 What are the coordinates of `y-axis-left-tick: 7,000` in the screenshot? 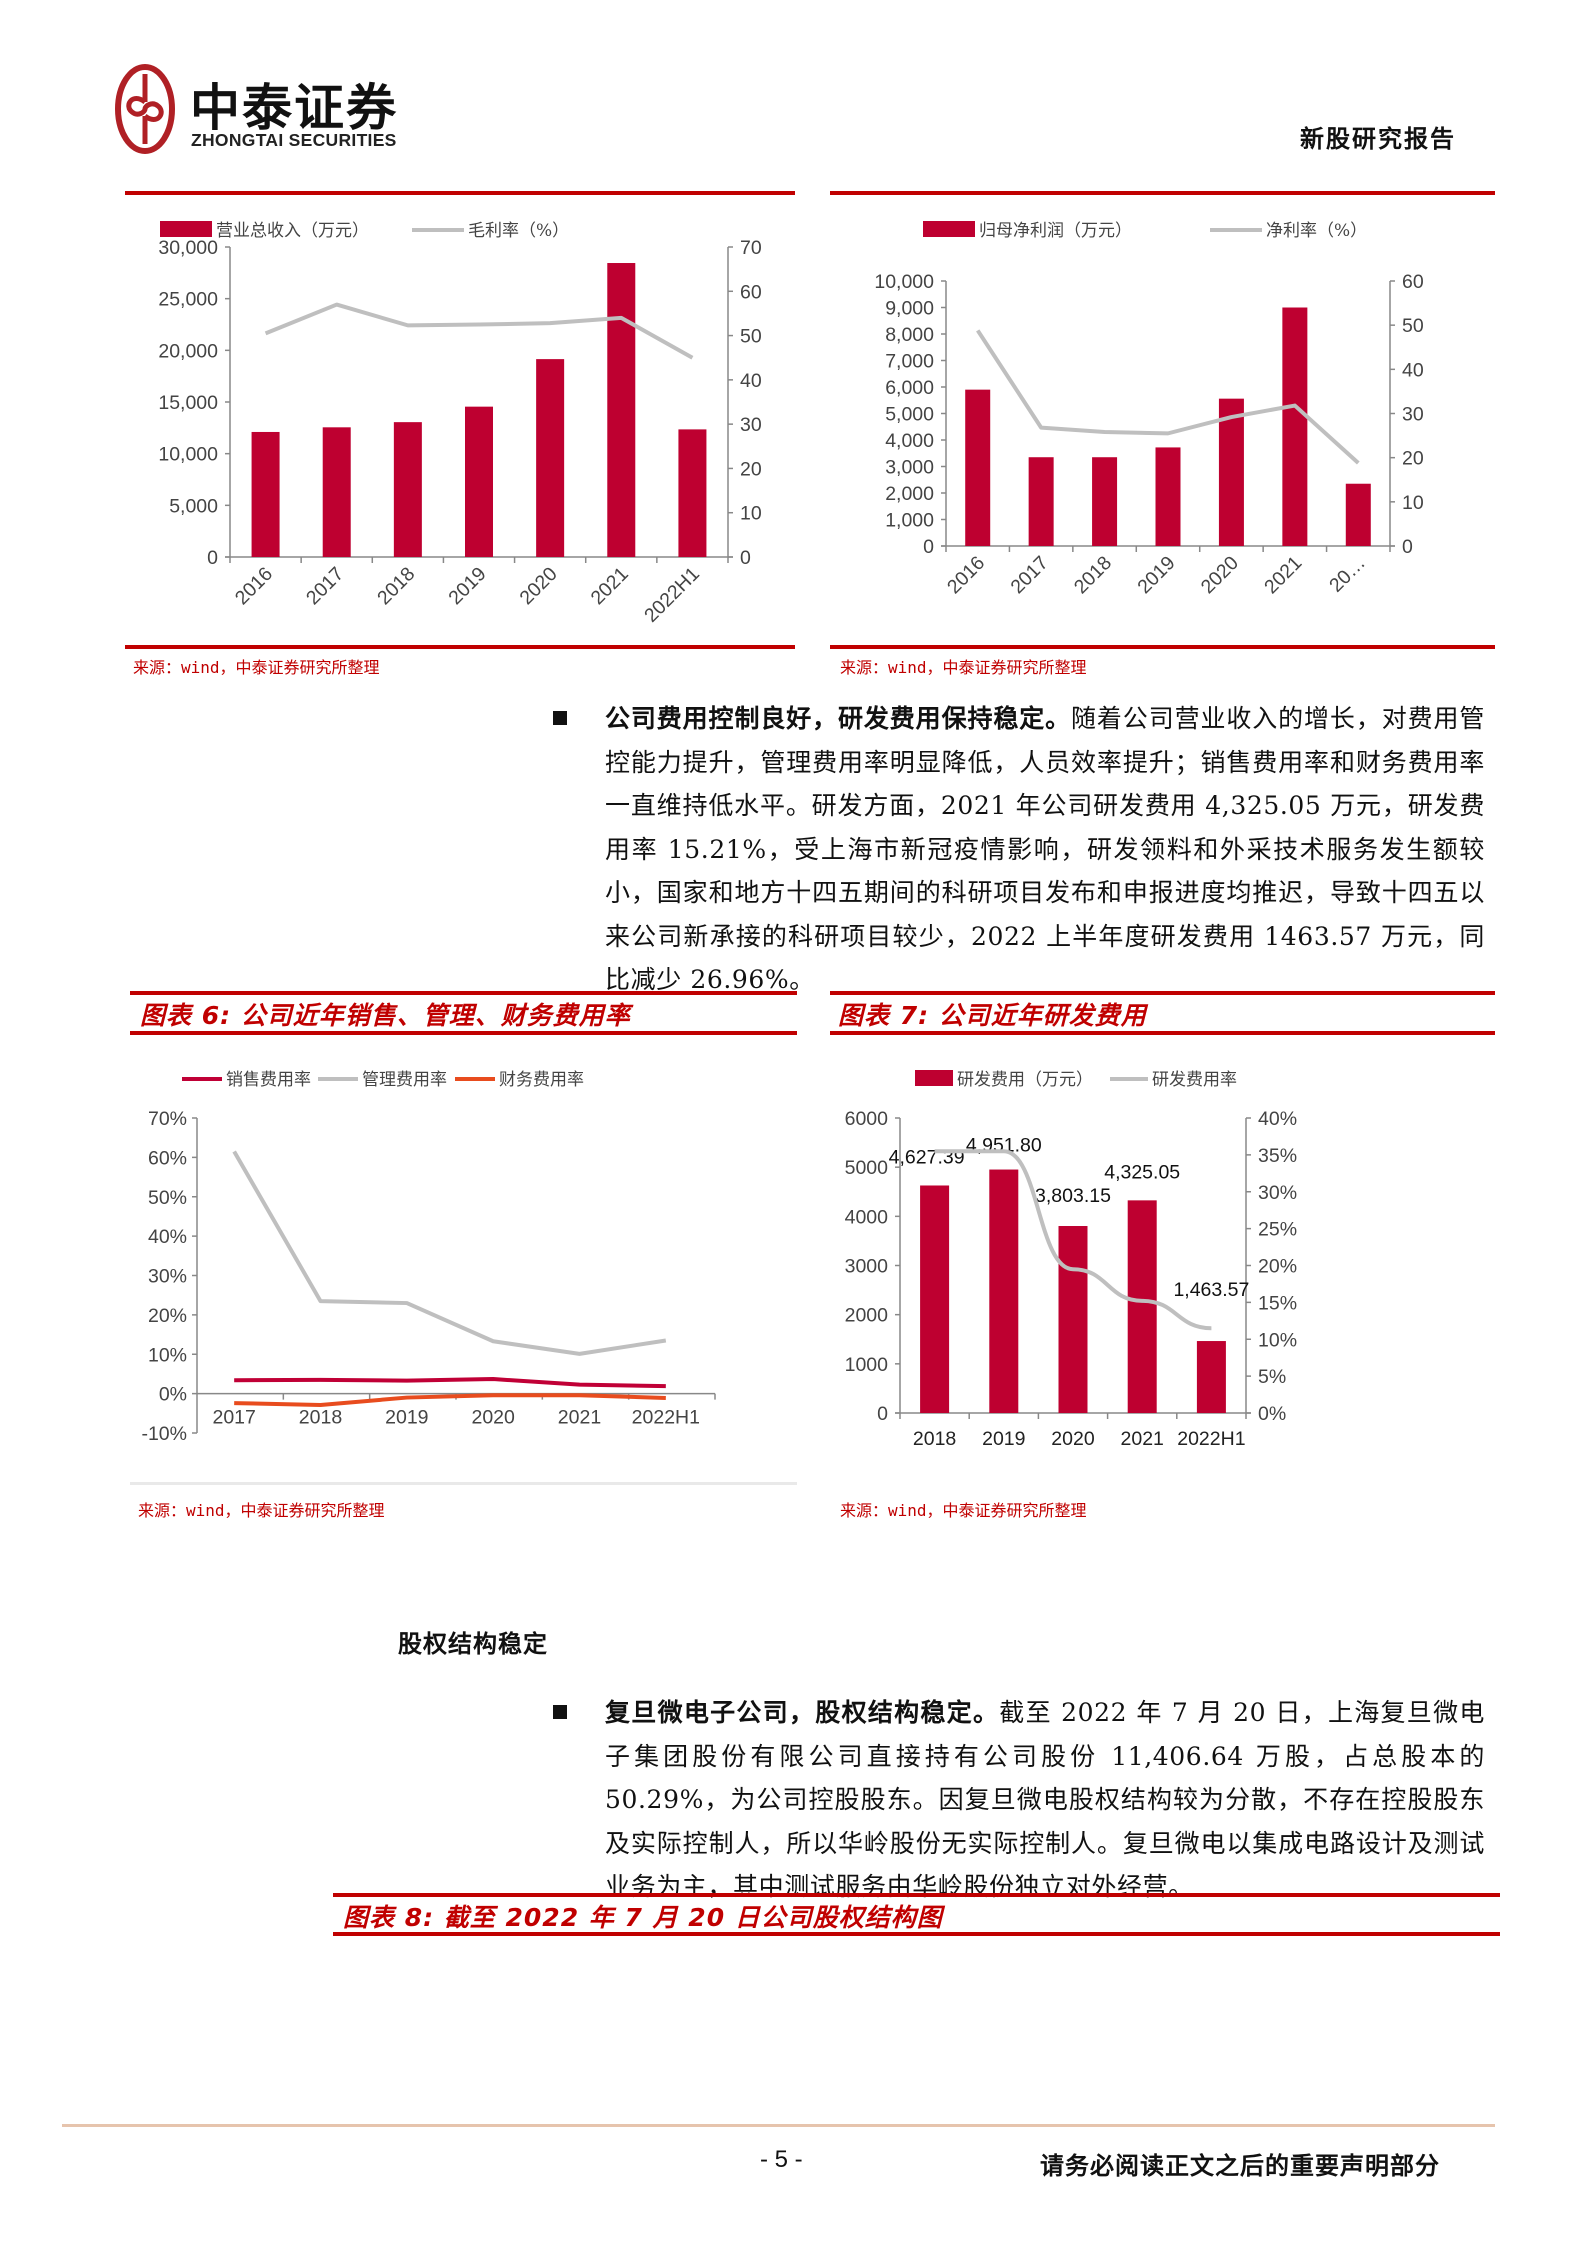 It's located at (909, 362).